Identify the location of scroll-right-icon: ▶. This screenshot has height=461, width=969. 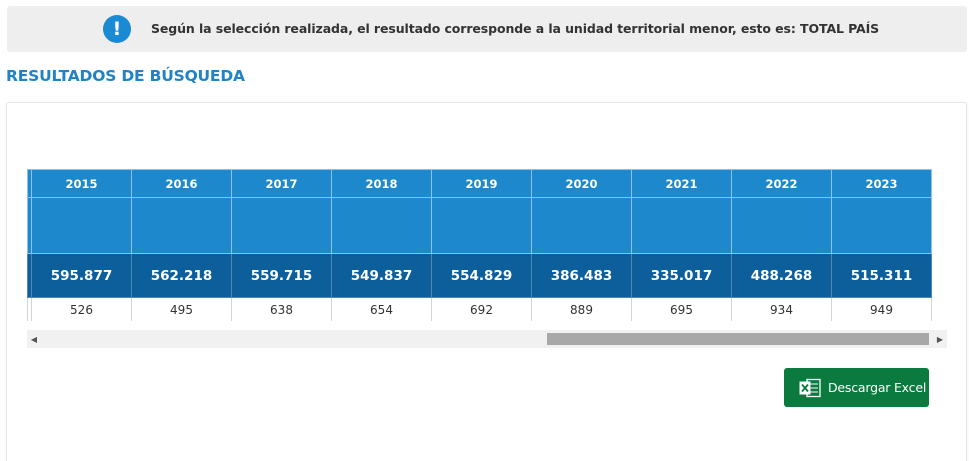
(940, 339).